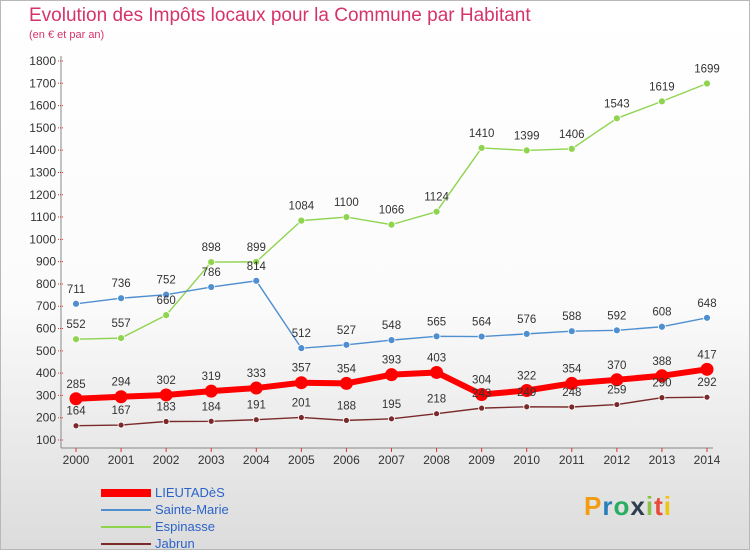 The height and width of the screenshot is (552, 750). I want to click on y-tick-label: 1700, so click(42, 83).